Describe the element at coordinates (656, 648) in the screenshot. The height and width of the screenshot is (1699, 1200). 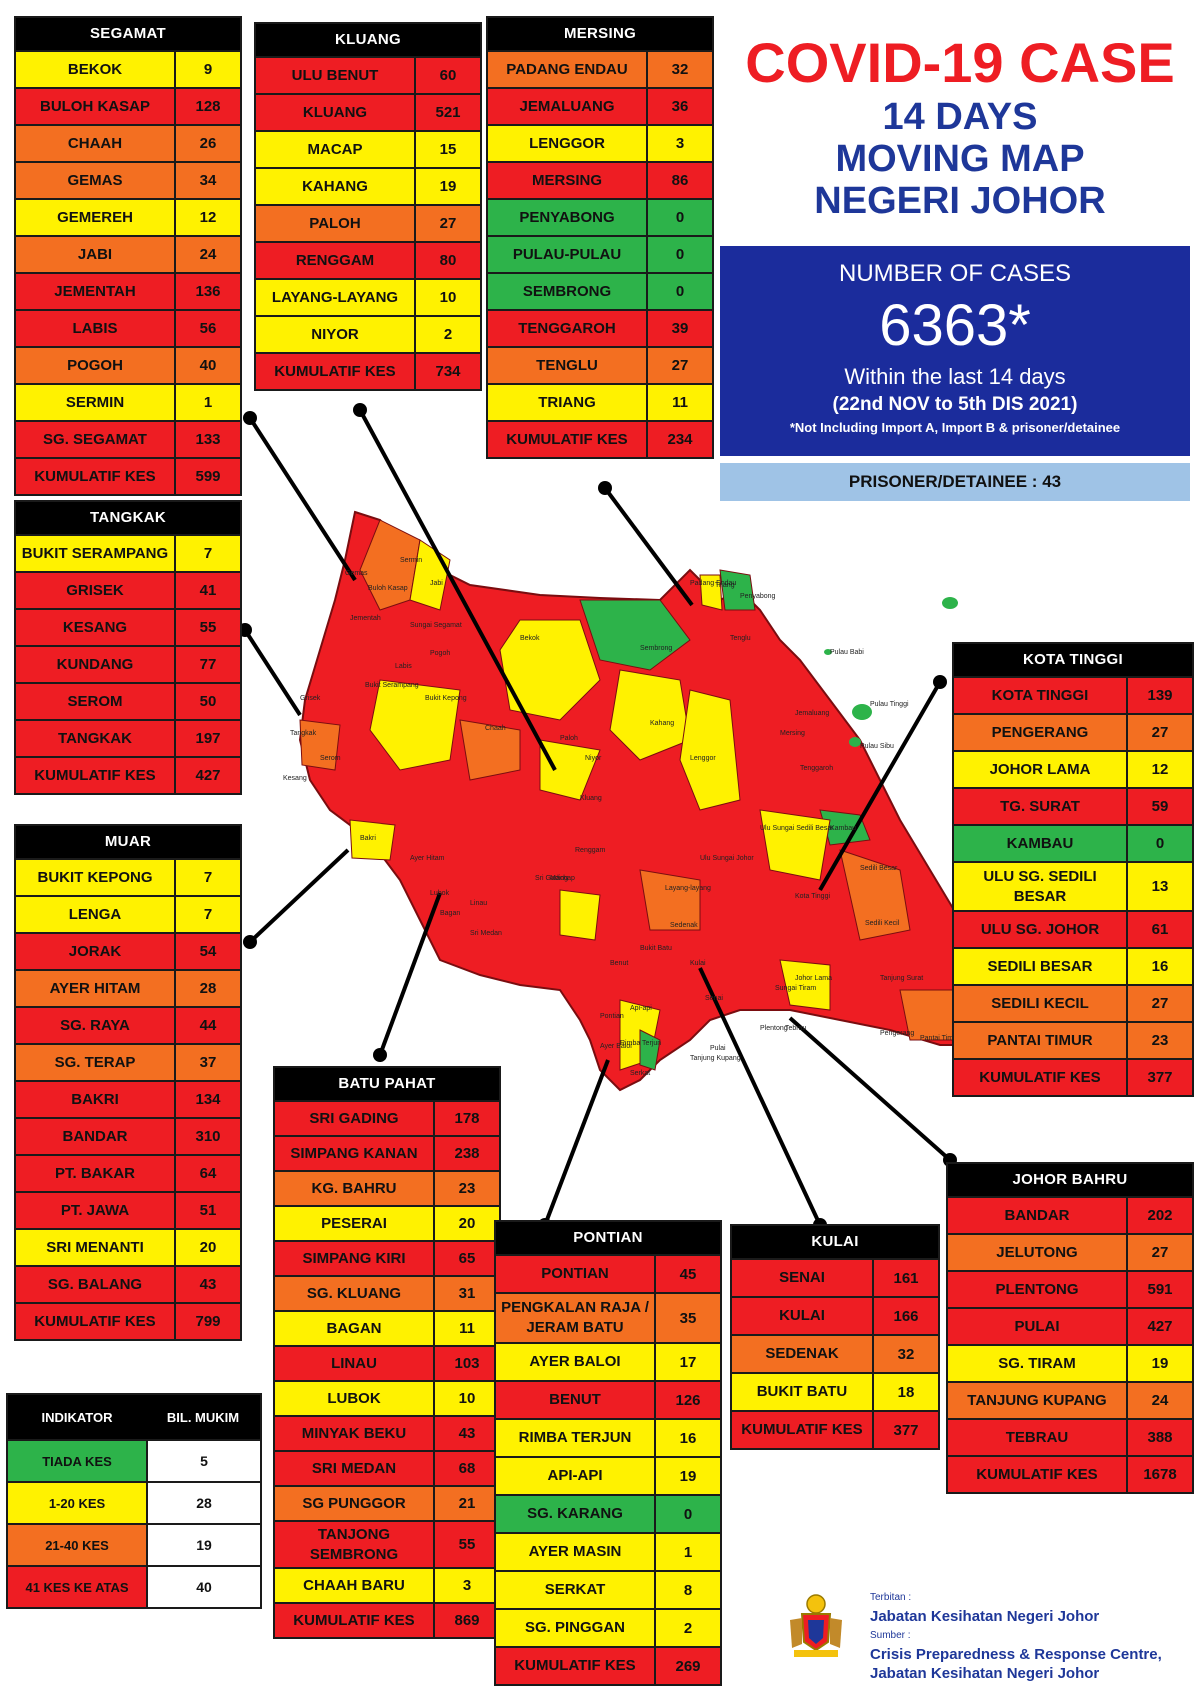
I see `map-place-label: Sembrong` at that location.